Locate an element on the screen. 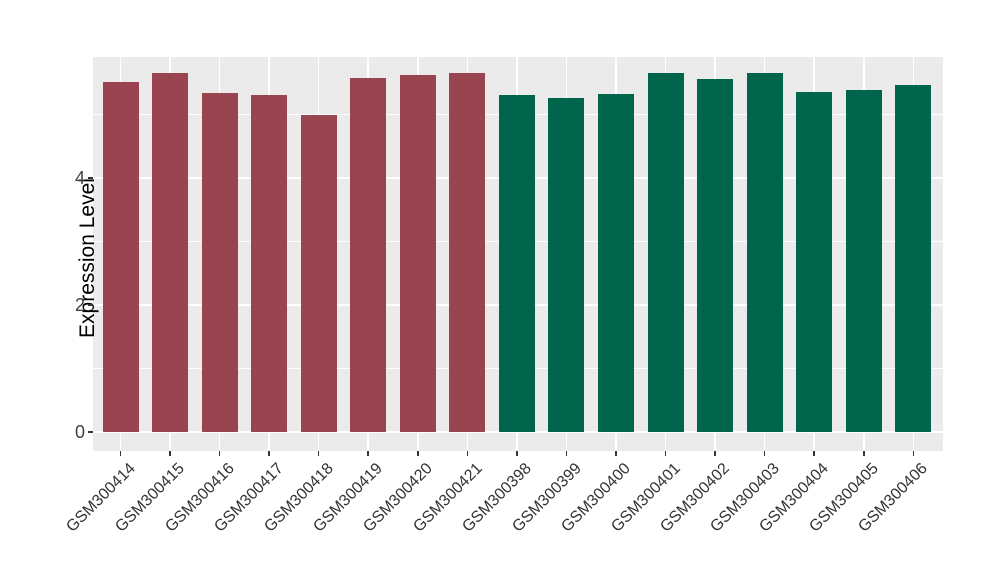 Image resolution: width=1000 pixels, height=580 pixels. y-axis-title: Expression Level is located at coordinates (87, 258).